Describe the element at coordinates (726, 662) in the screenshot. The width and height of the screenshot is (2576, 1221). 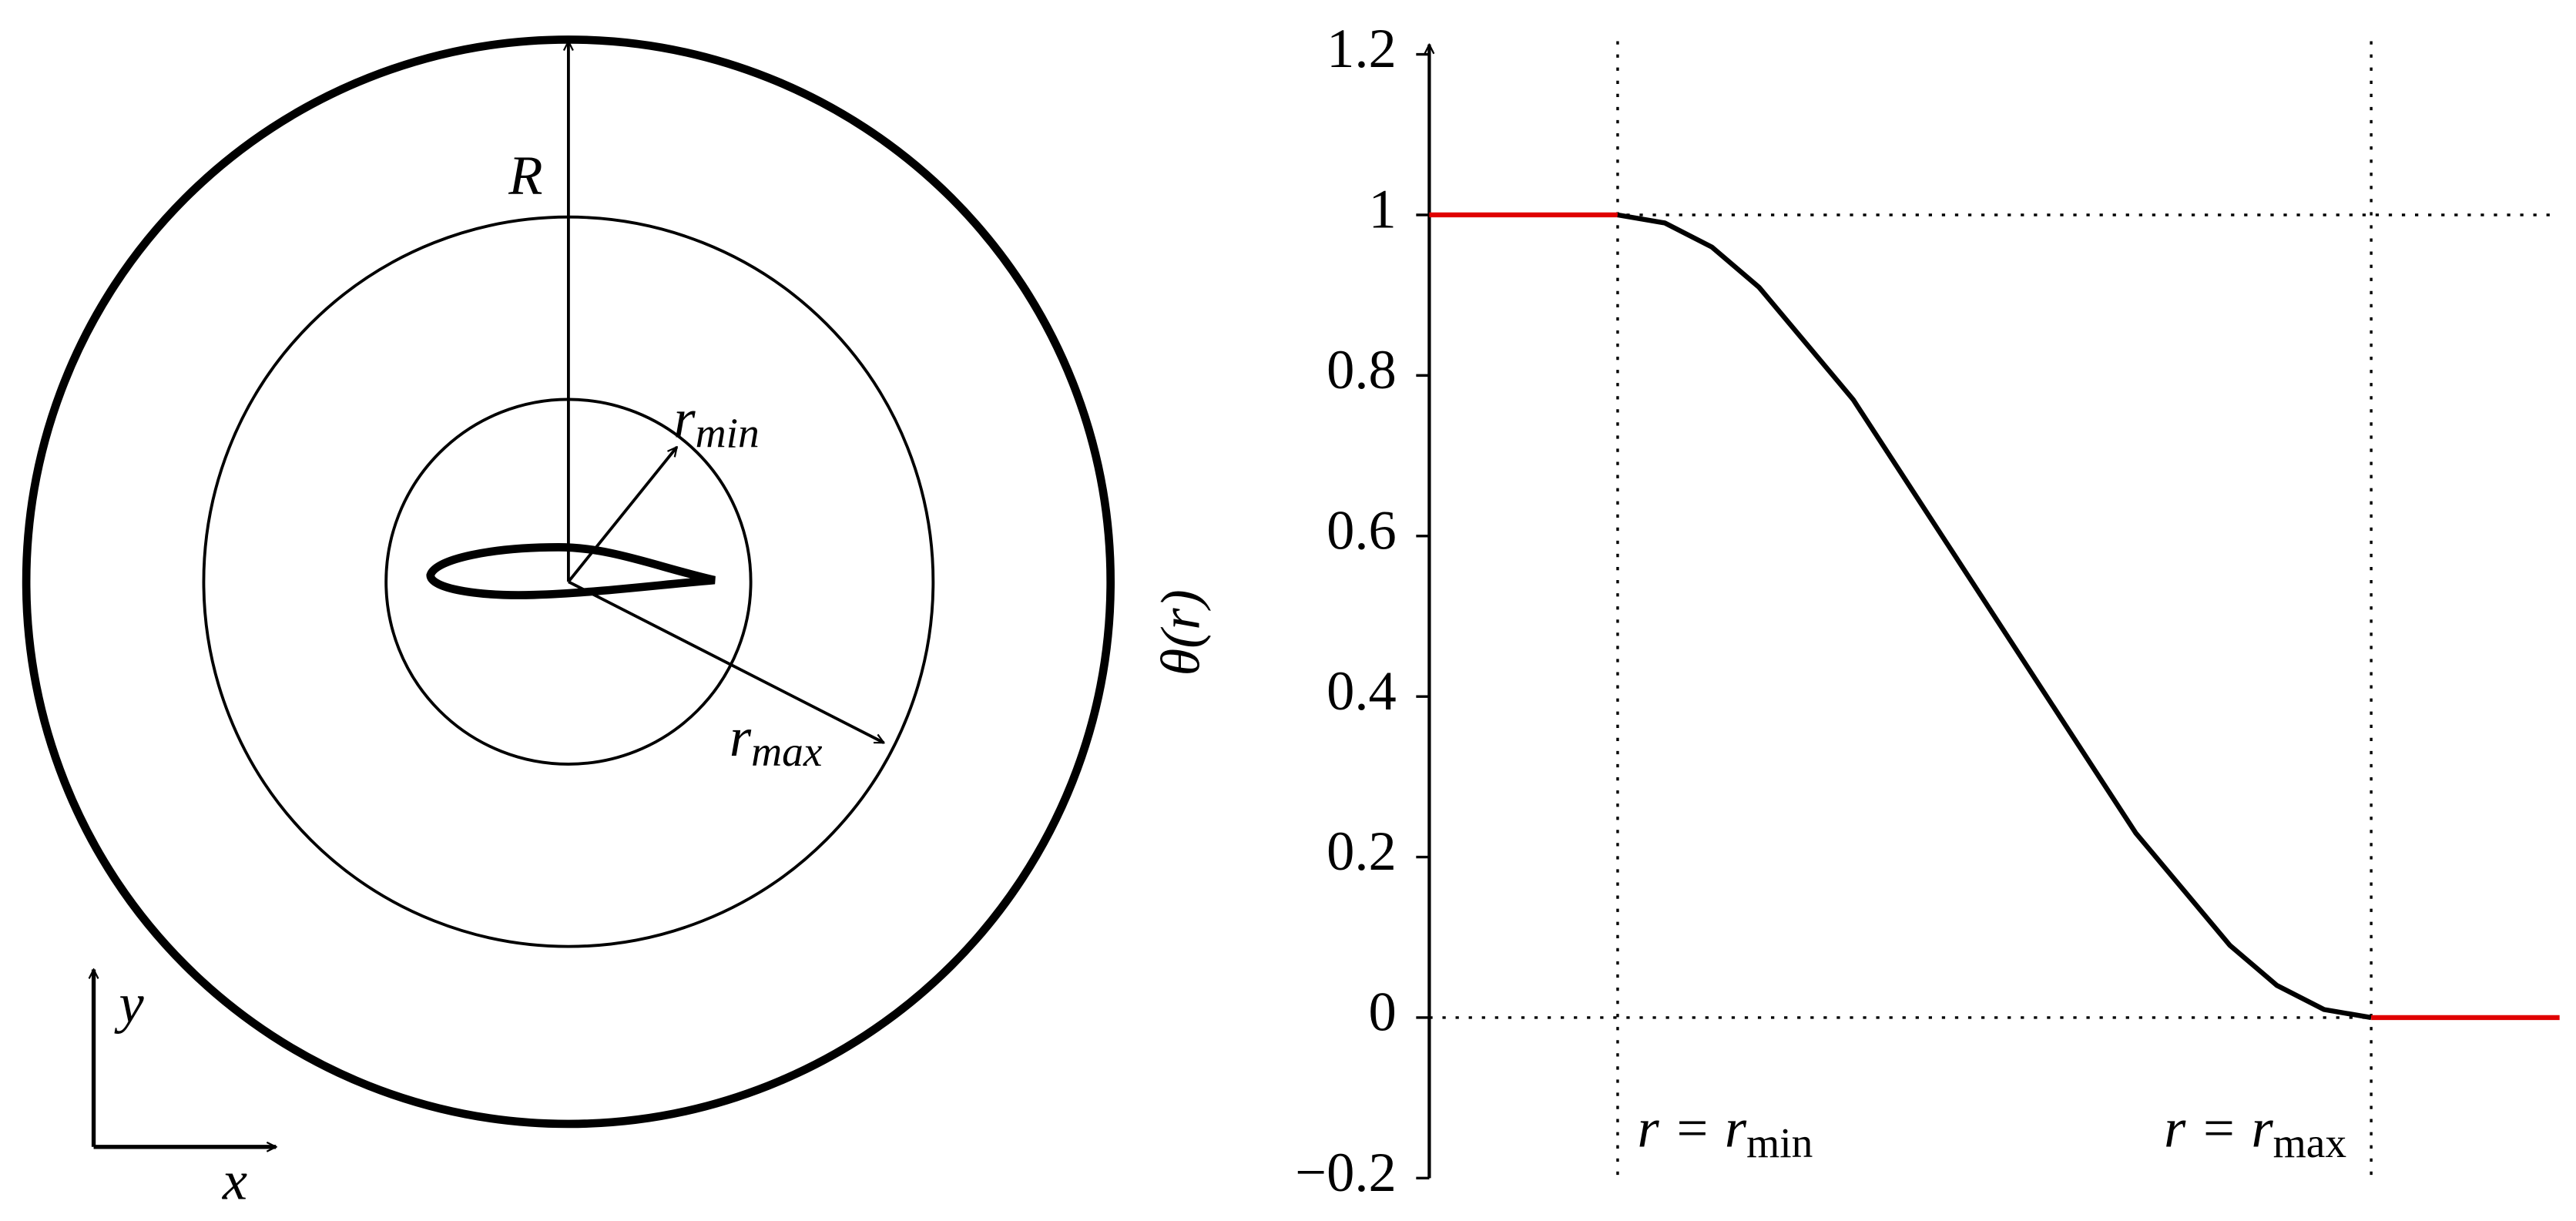
I see `rmax-arrow` at that location.